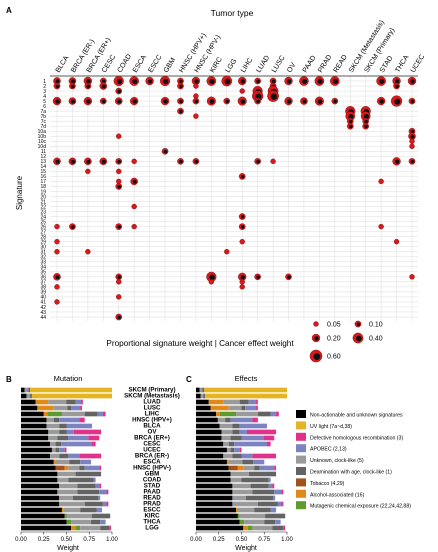 The width and height of the screenshot is (438, 552). I want to click on x-tick-label: CESC, so click(109, 64).